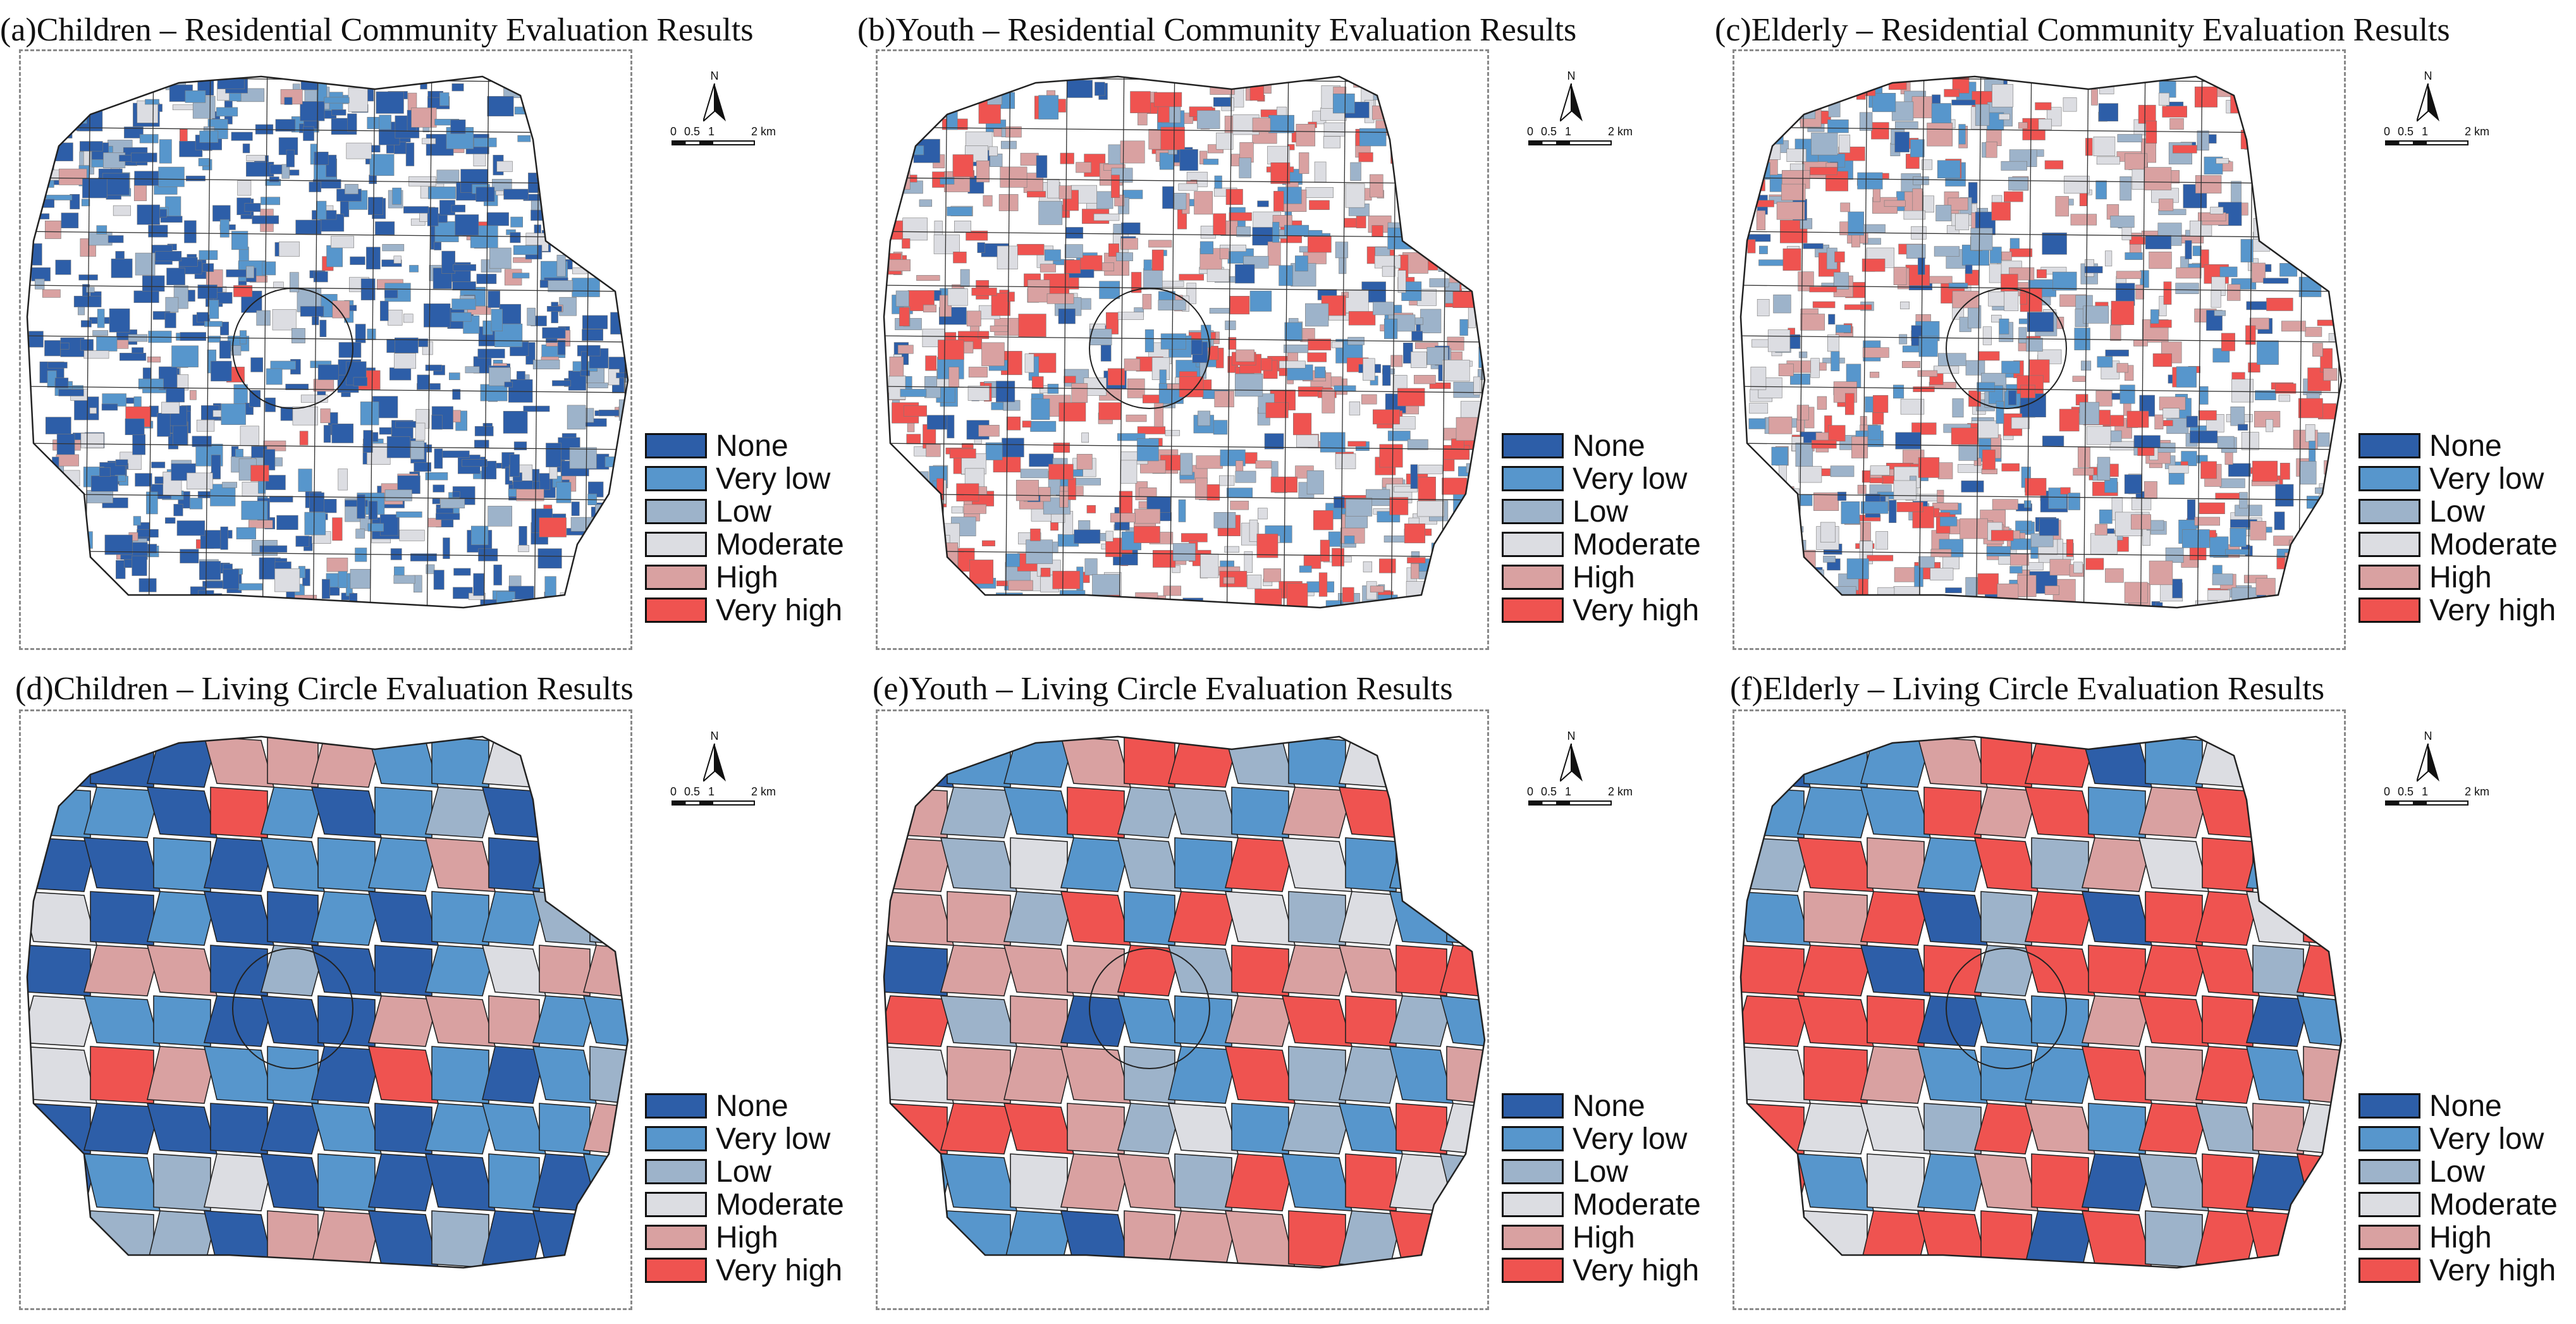  What do you see at coordinates (714, 777) in the screenshot?
I see `north-arrow-icon: N` at bounding box center [714, 777].